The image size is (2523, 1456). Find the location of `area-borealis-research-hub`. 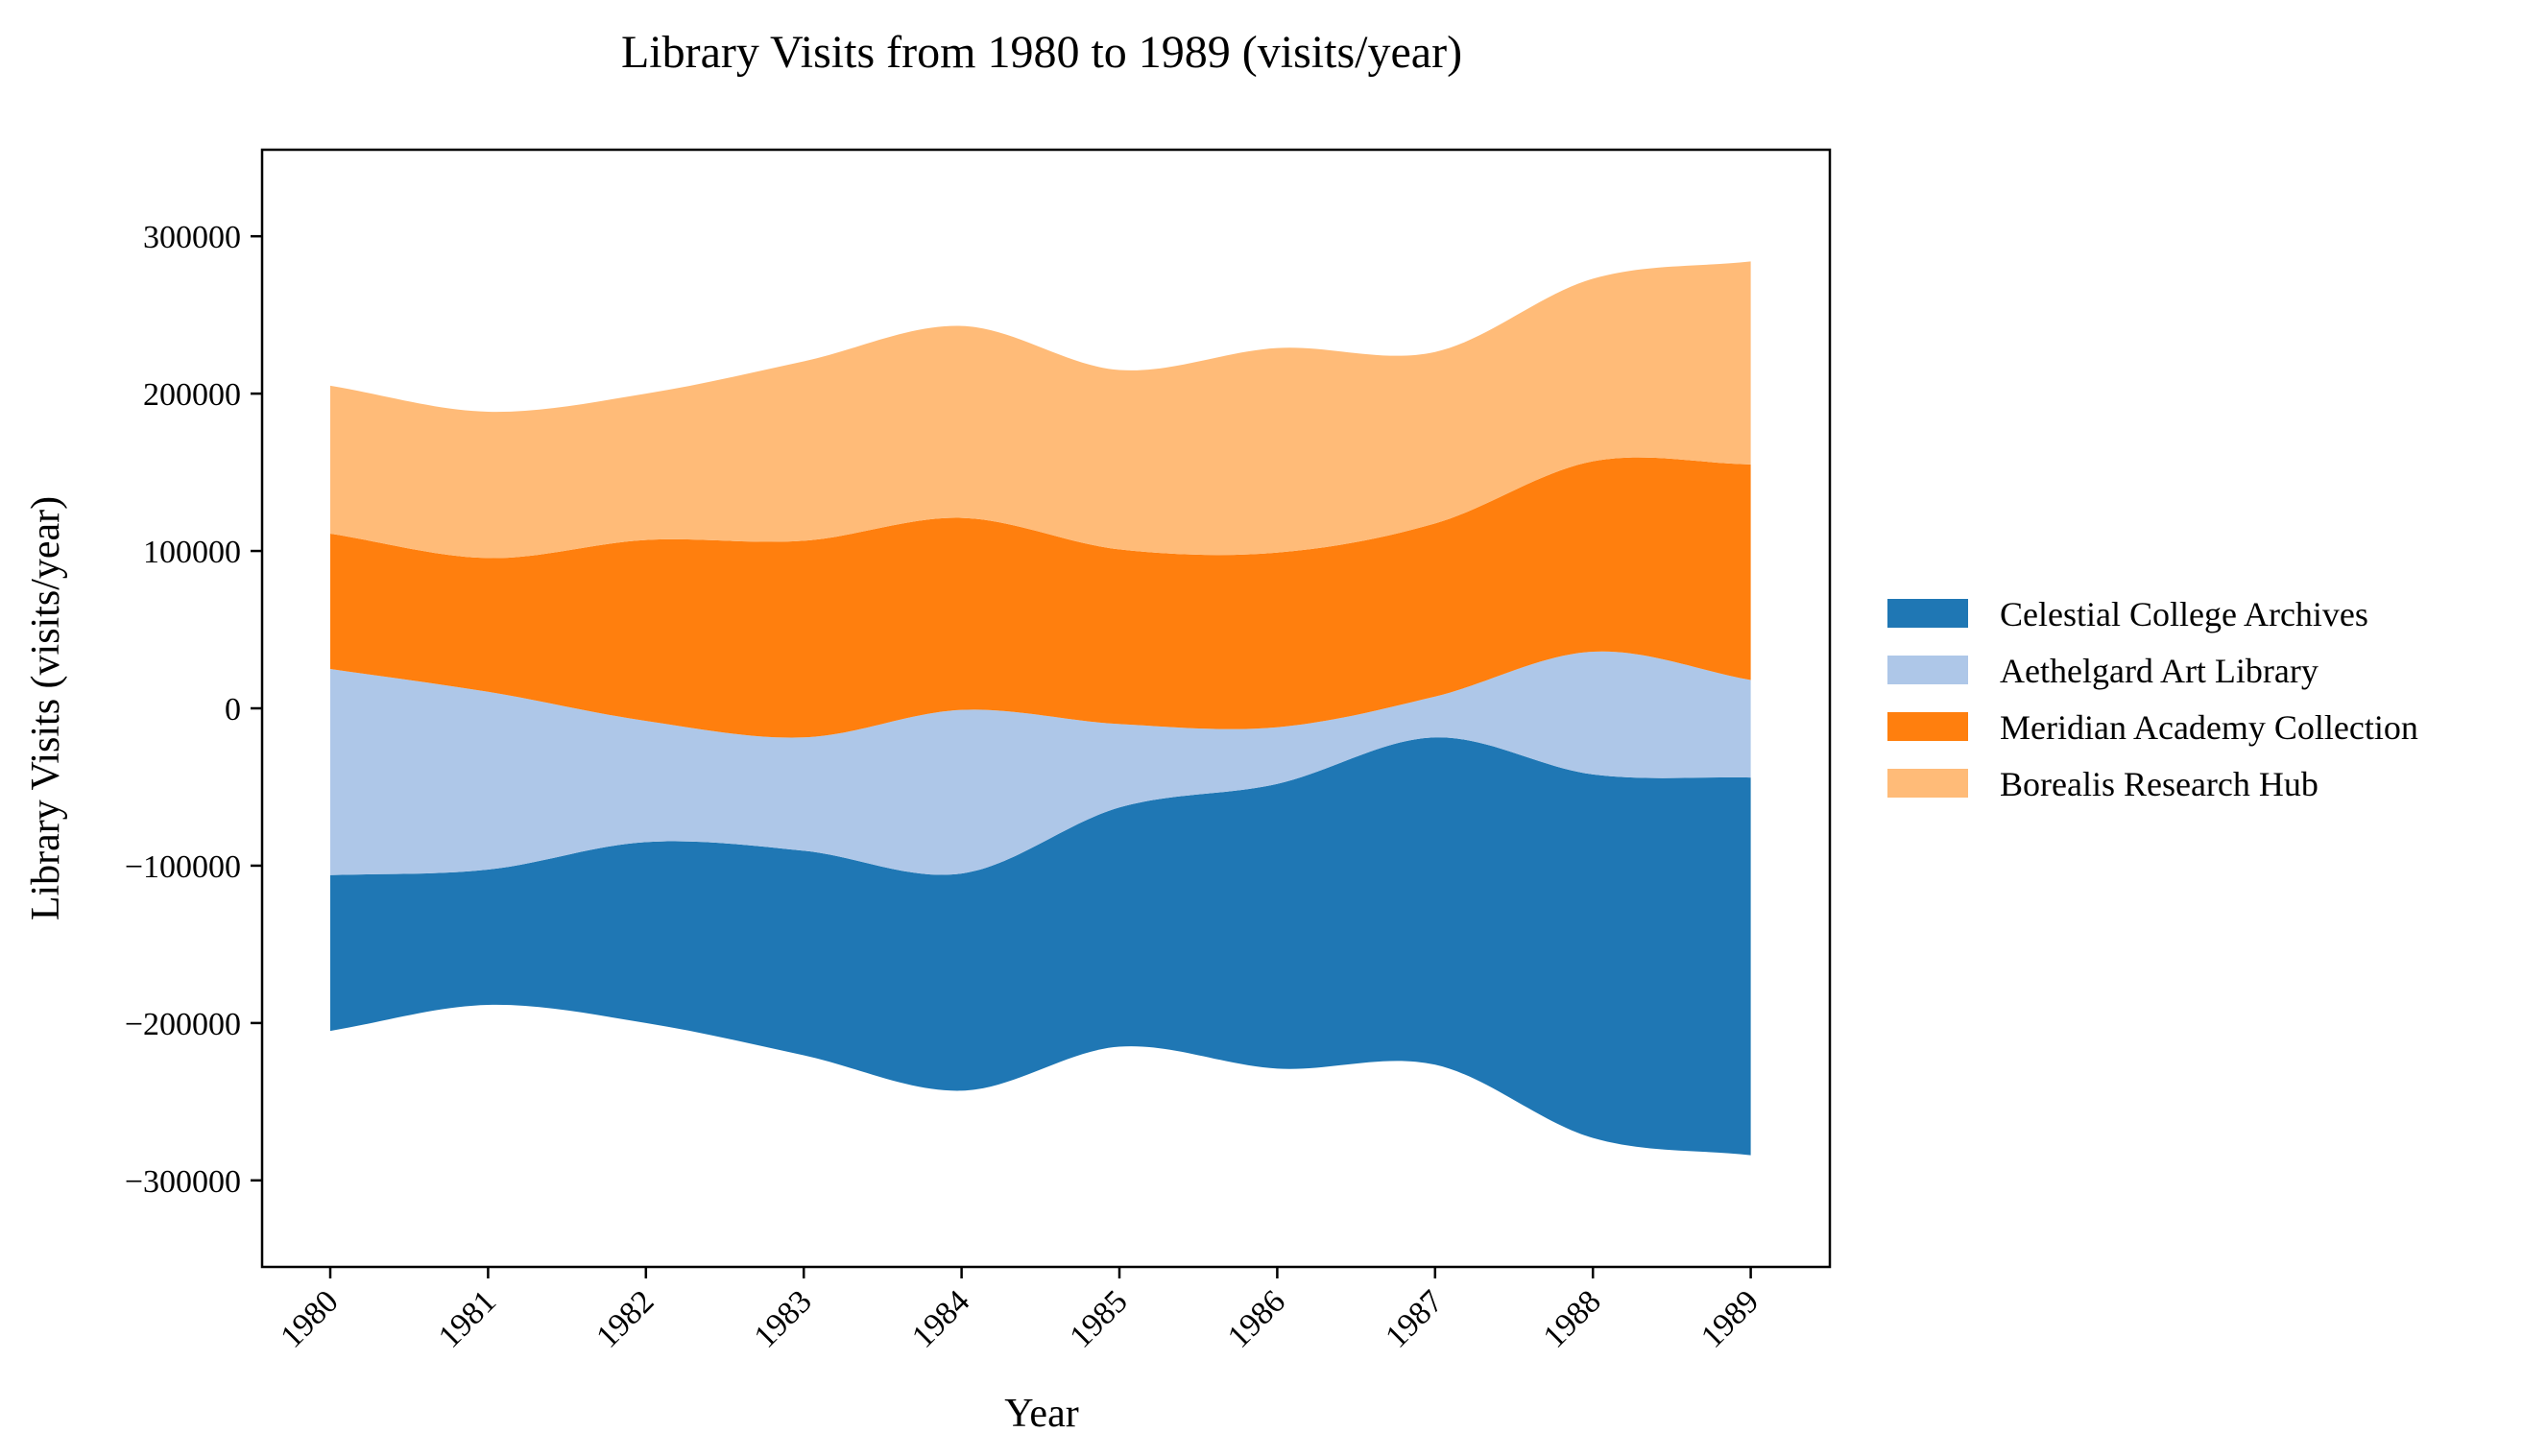

area-borealis-research-hub is located at coordinates (1040, 410).